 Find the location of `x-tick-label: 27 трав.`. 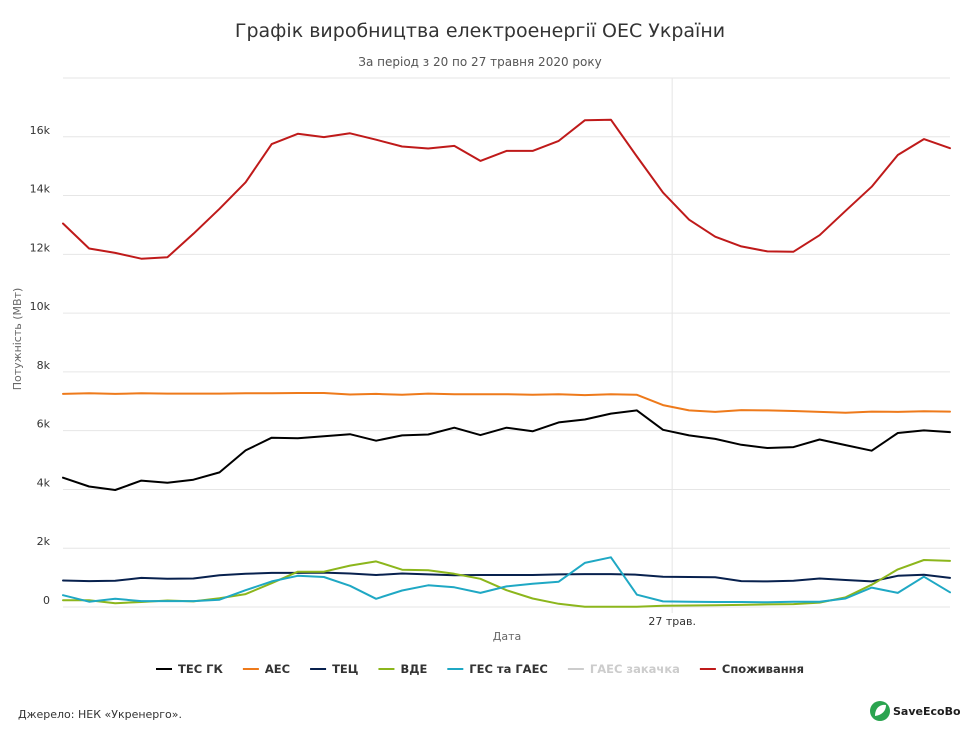

x-tick-label: 27 трав. is located at coordinates (672, 621).